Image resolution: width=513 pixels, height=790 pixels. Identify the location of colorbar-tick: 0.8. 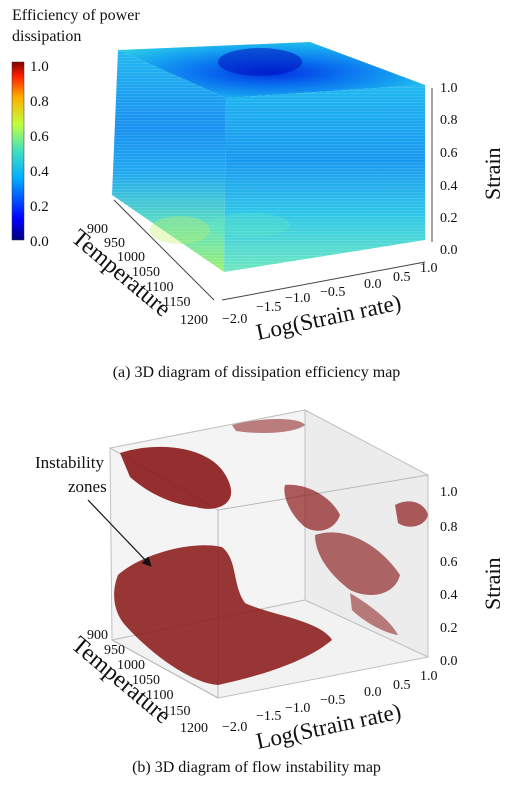
(39, 102).